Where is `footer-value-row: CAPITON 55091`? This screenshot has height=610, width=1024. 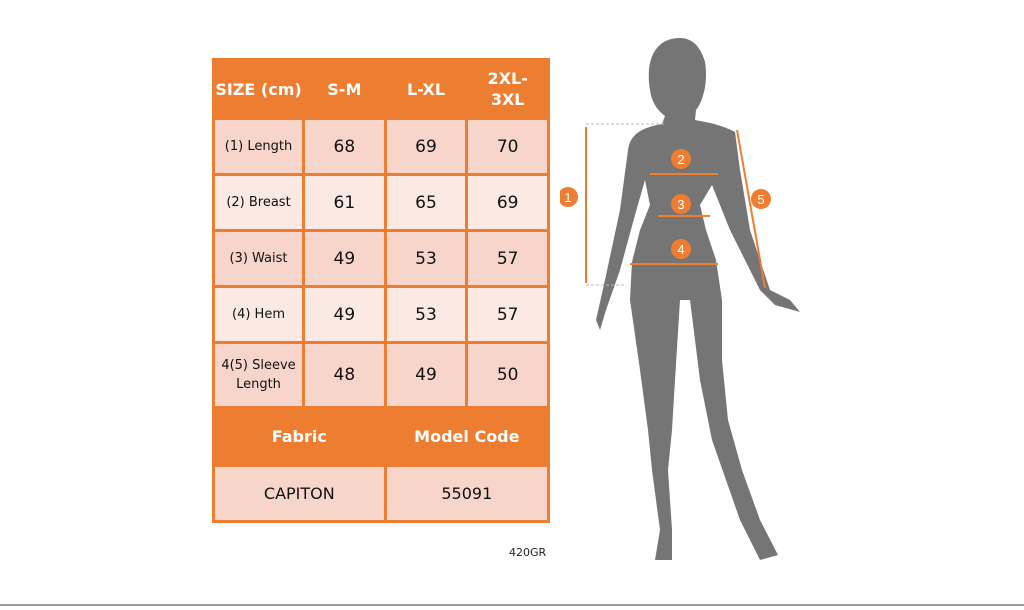
footer-value-row: CAPITON 55091 is located at coordinates (381, 493).